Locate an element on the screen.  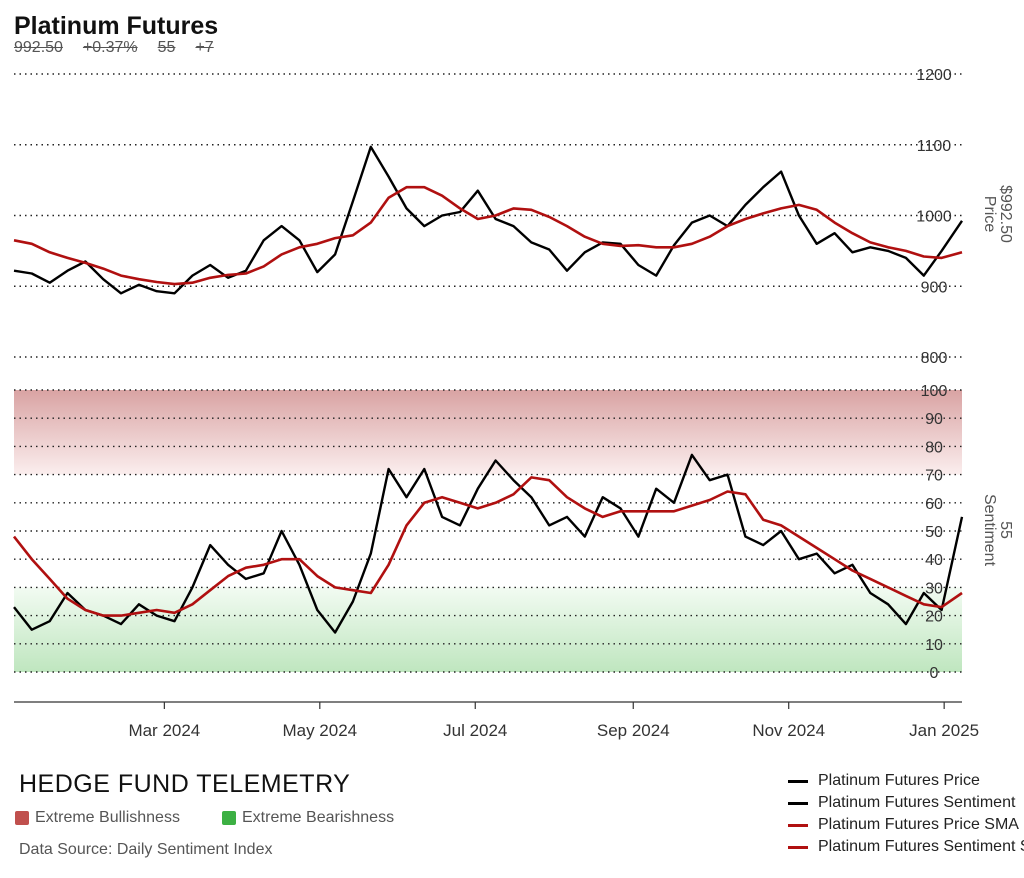
price-sma-line is located at coordinates (488, 235).